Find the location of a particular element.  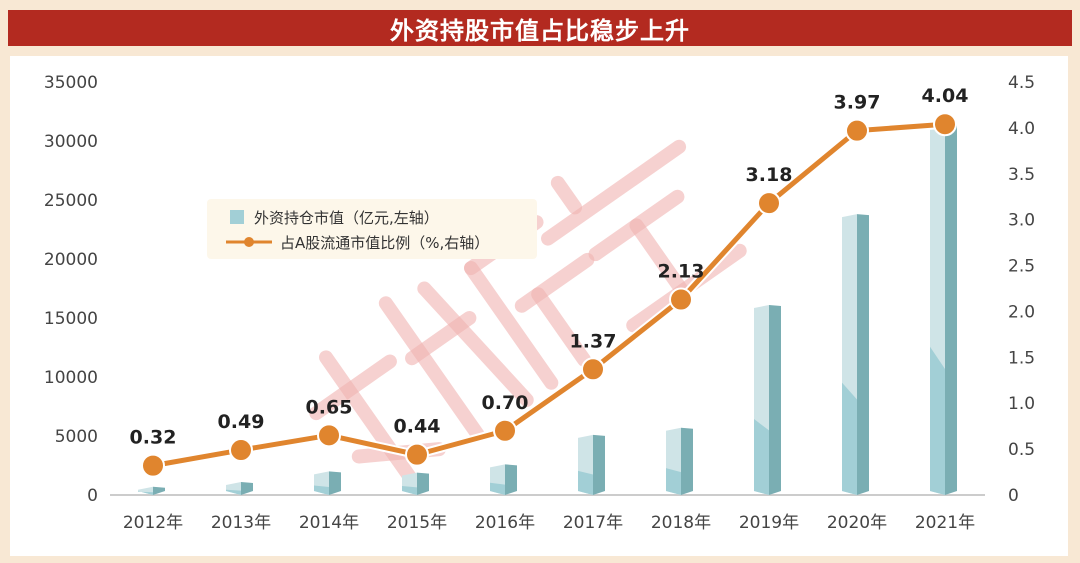

data-label: 4.04 is located at coordinates (945, 96).